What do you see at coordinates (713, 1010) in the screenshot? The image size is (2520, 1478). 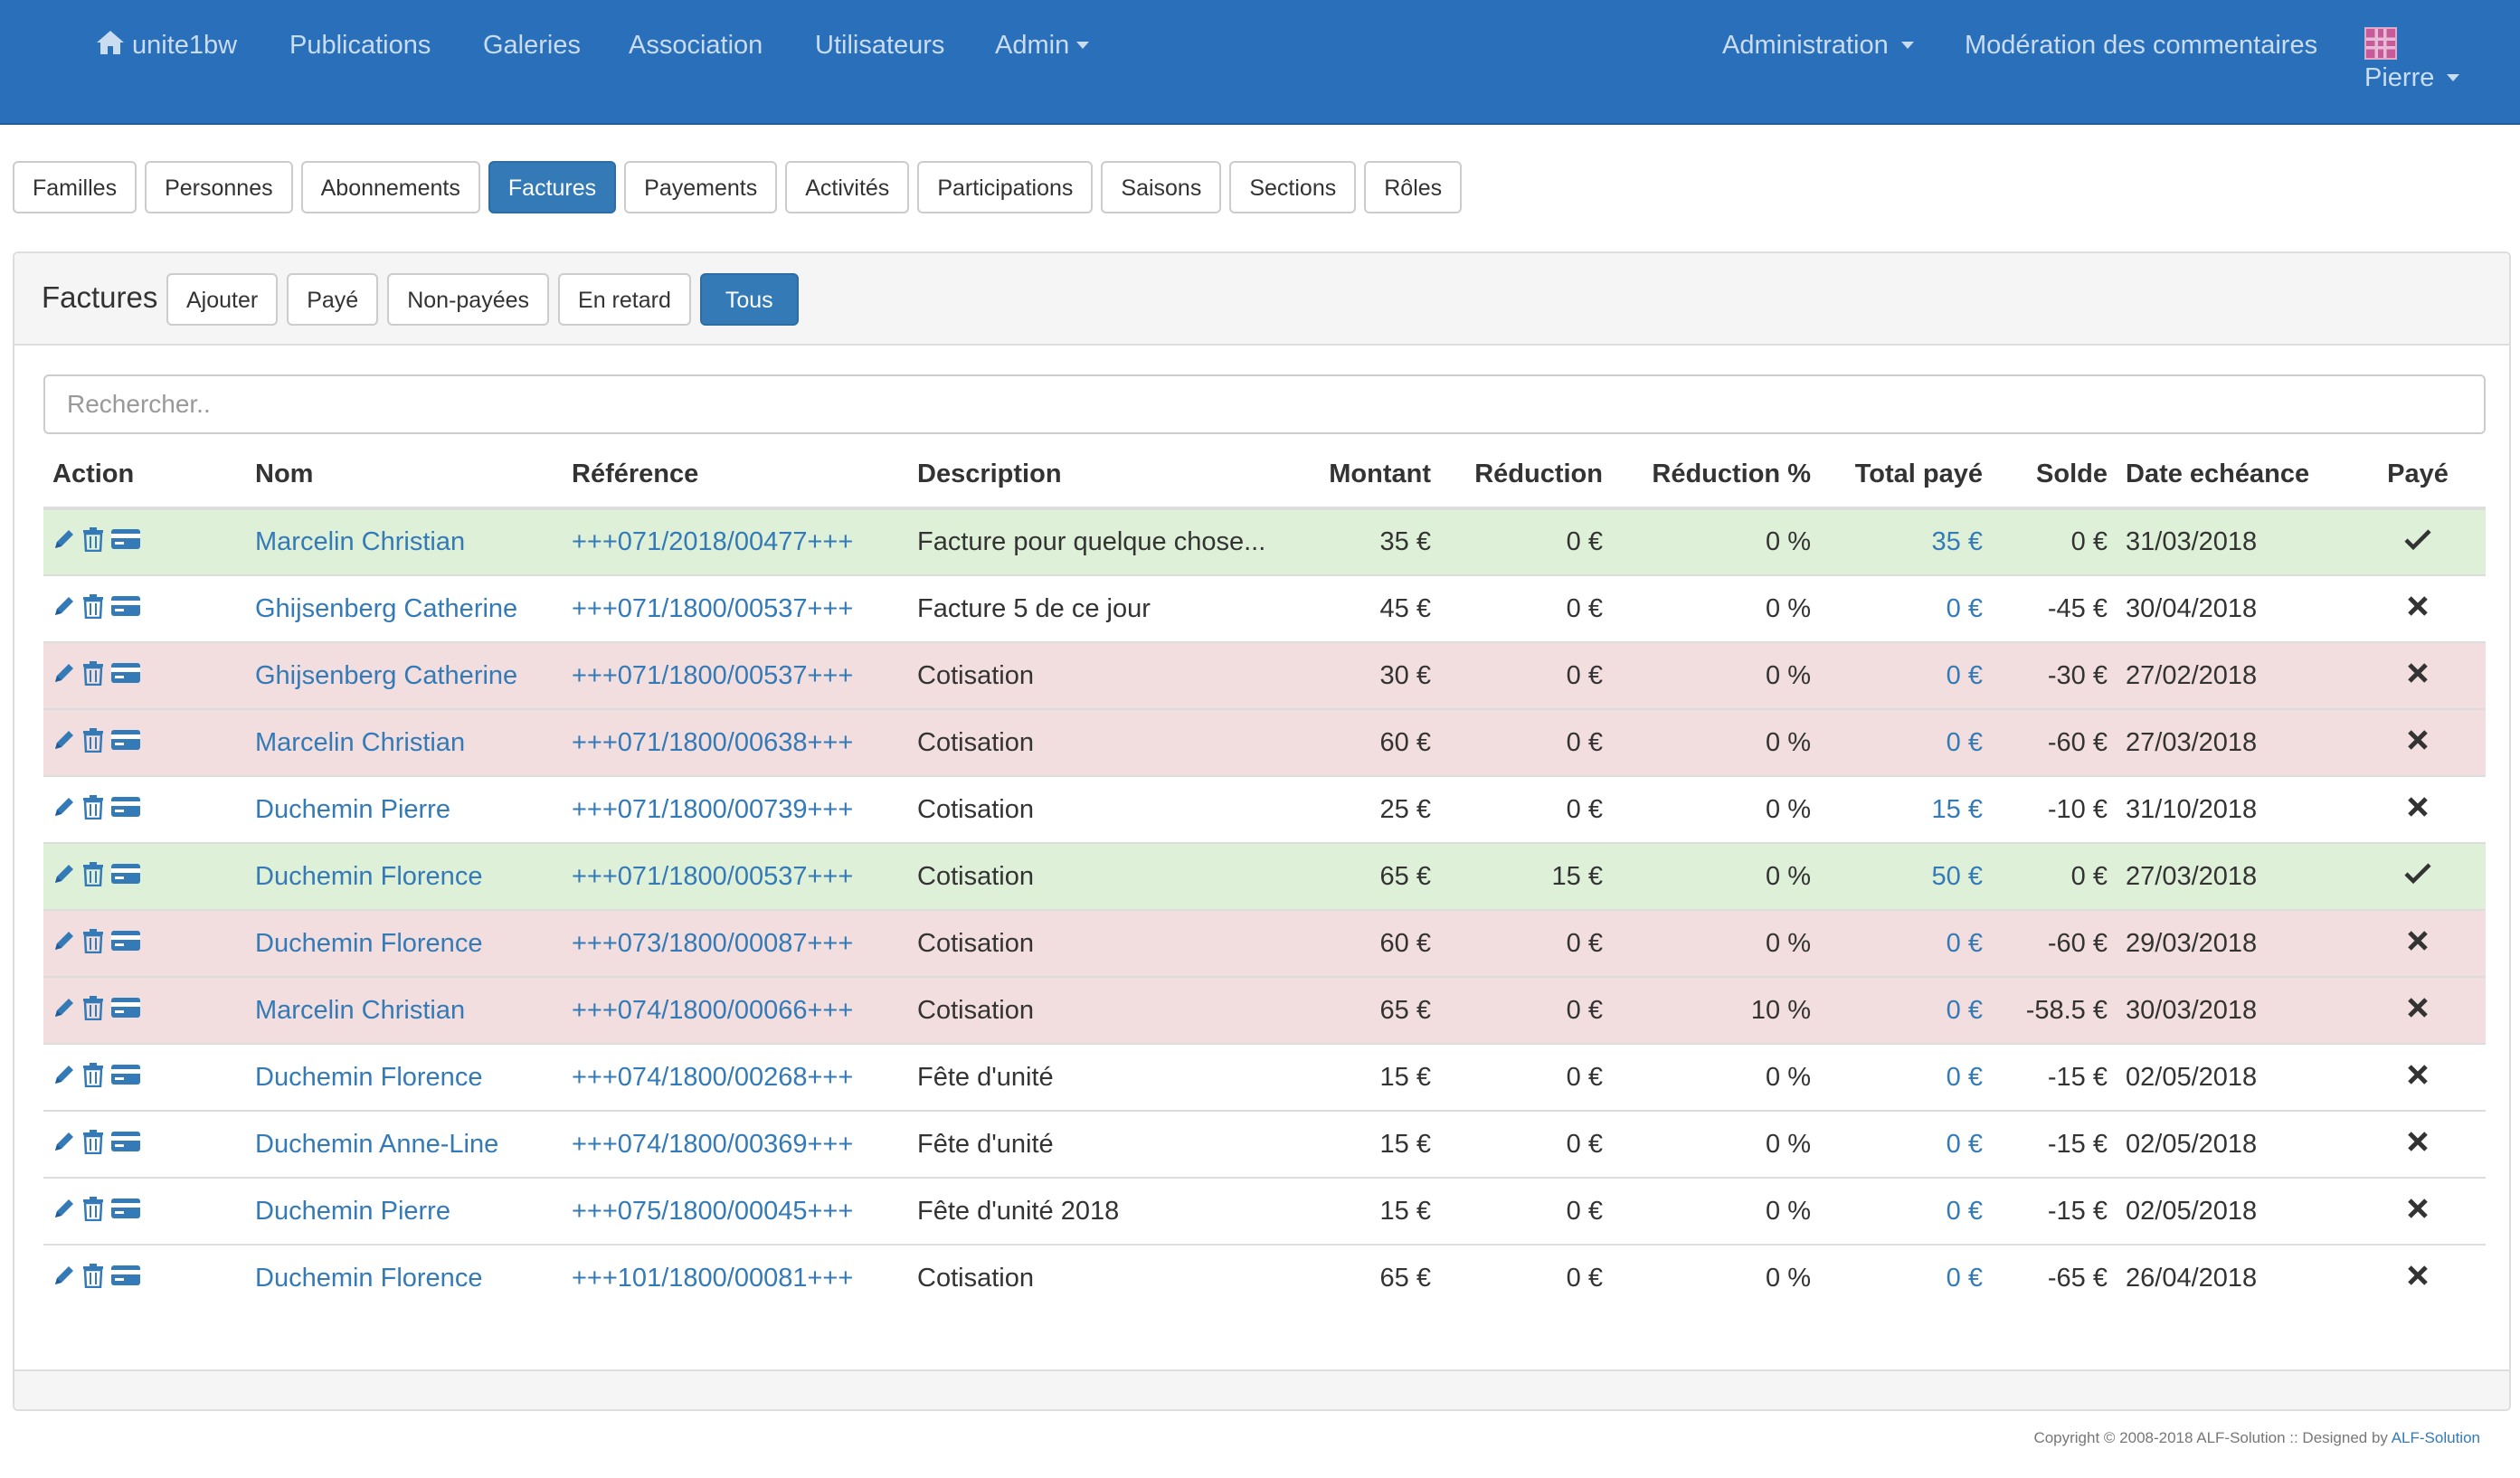 I see `row-reference-link: +++074/1800/00066+++` at bounding box center [713, 1010].